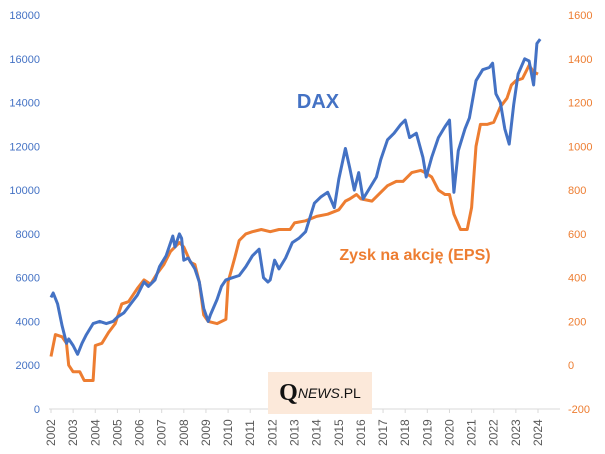 This screenshot has height=454, width=605. I want to click on y-right-tick-label: 0, so click(571, 366).